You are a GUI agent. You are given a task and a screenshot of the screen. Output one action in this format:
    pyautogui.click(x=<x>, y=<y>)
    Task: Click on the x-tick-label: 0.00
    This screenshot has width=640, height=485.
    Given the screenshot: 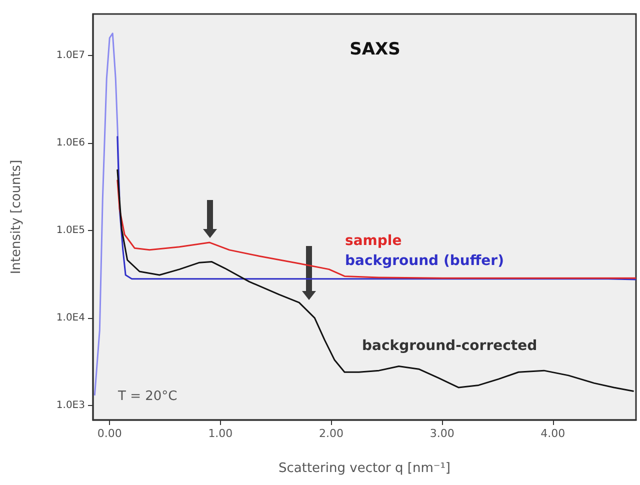 What is the action you would take?
    pyautogui.click(x=109, y=433)
    